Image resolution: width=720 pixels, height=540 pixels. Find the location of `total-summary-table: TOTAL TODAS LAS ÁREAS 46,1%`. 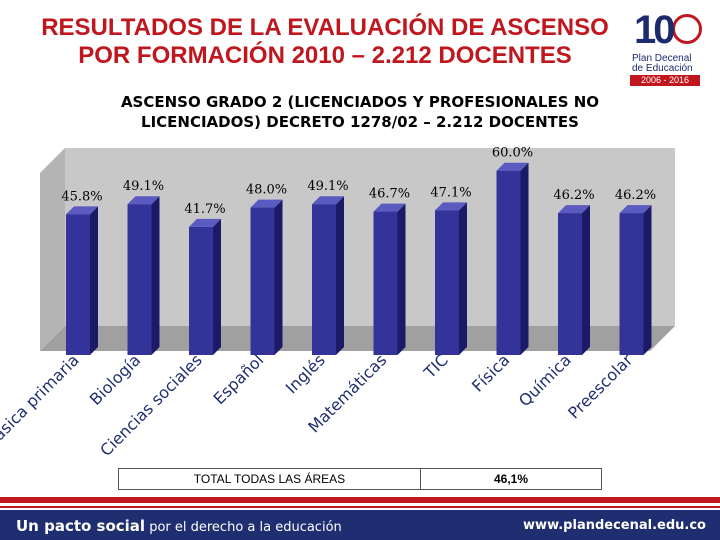

total-summary-table: TOTAL TODAS LAS ÁREAS 46,1% is located at coordinates (360, 479).